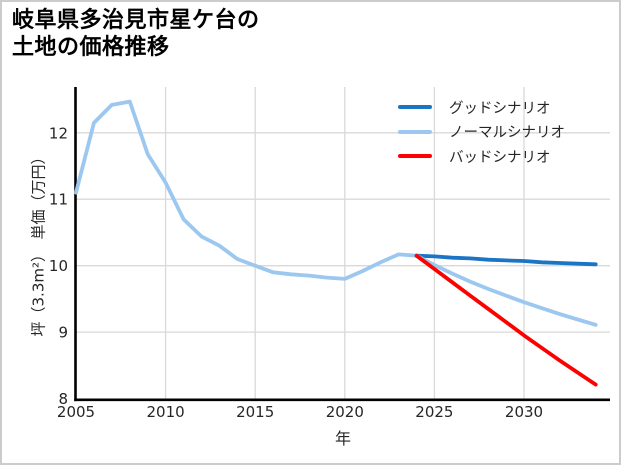  What do you see at coordinates (136, 34) in the screenshot?
I see `chart-title: 岐阜県多治見市星ケ台の 土地の価格推移` at bounding box center [136, 34].